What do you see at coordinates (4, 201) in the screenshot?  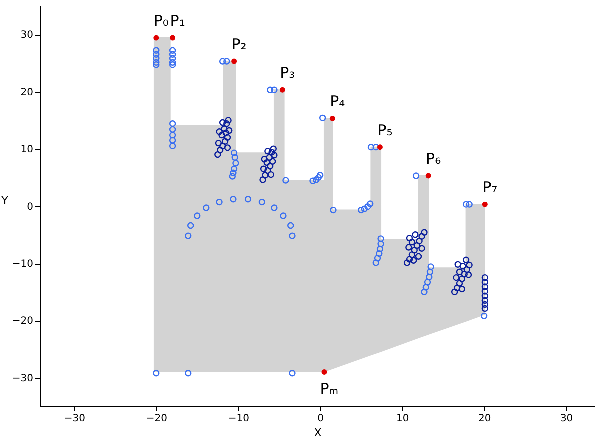 I see `y-axis-title: Y` at bounding box center [4, 201].